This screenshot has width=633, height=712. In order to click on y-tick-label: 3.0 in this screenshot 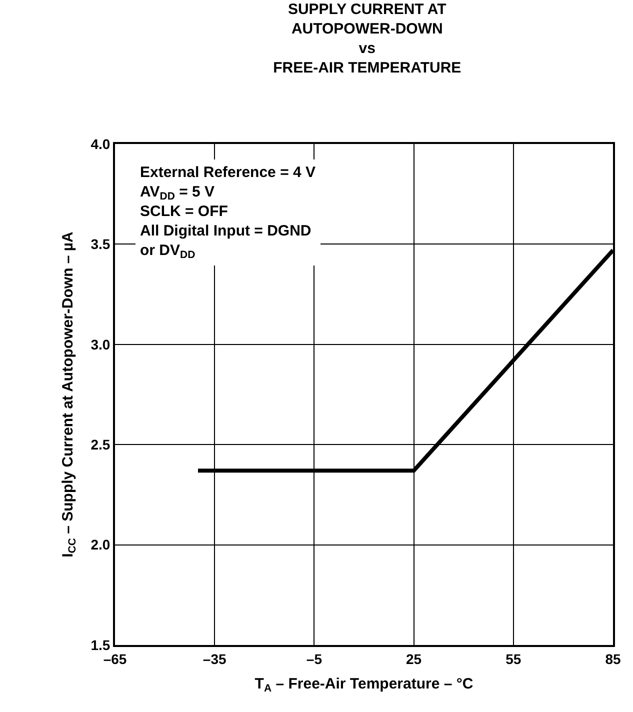, I will do `click(100, 344)`.